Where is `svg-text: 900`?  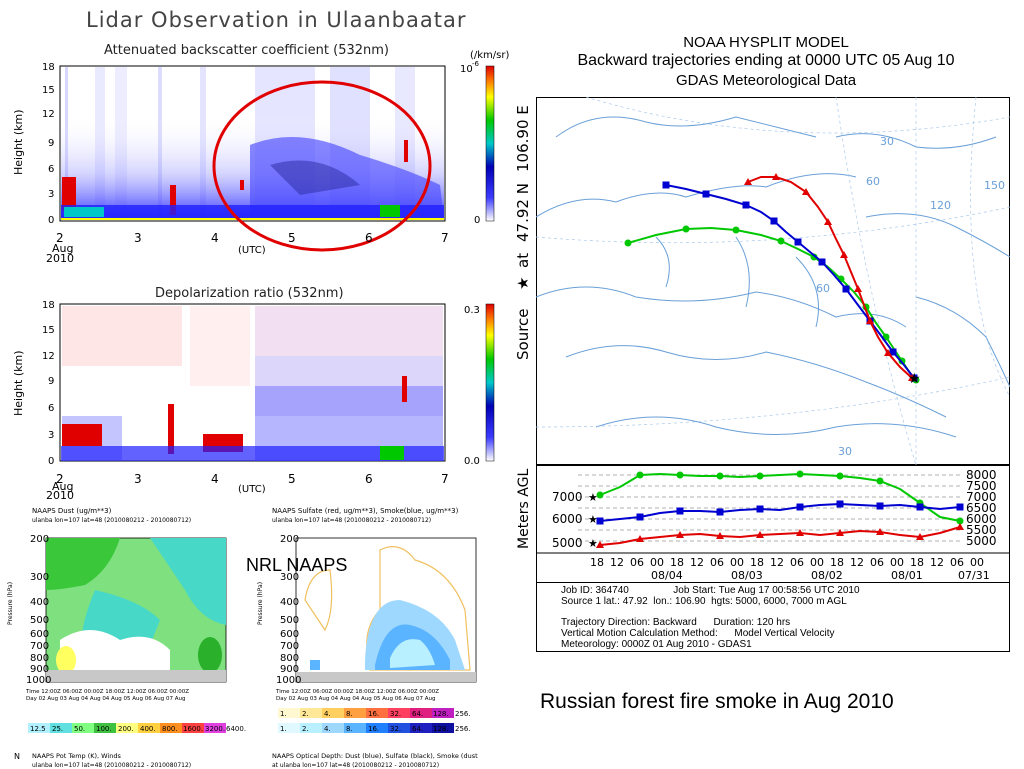
svg-text: 900 is located at coordinates (289, 669).